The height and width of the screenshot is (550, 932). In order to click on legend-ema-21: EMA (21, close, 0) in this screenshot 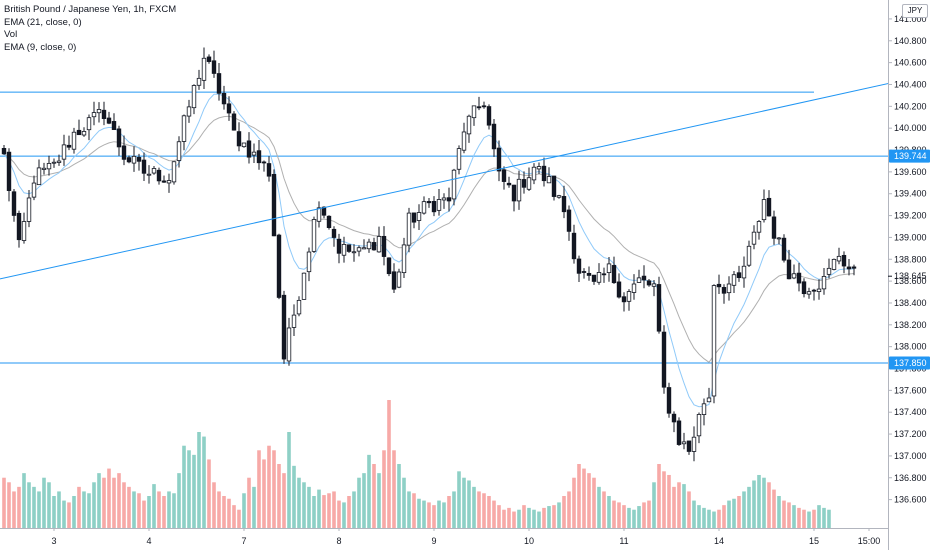, I will do `click(43, 22)`.